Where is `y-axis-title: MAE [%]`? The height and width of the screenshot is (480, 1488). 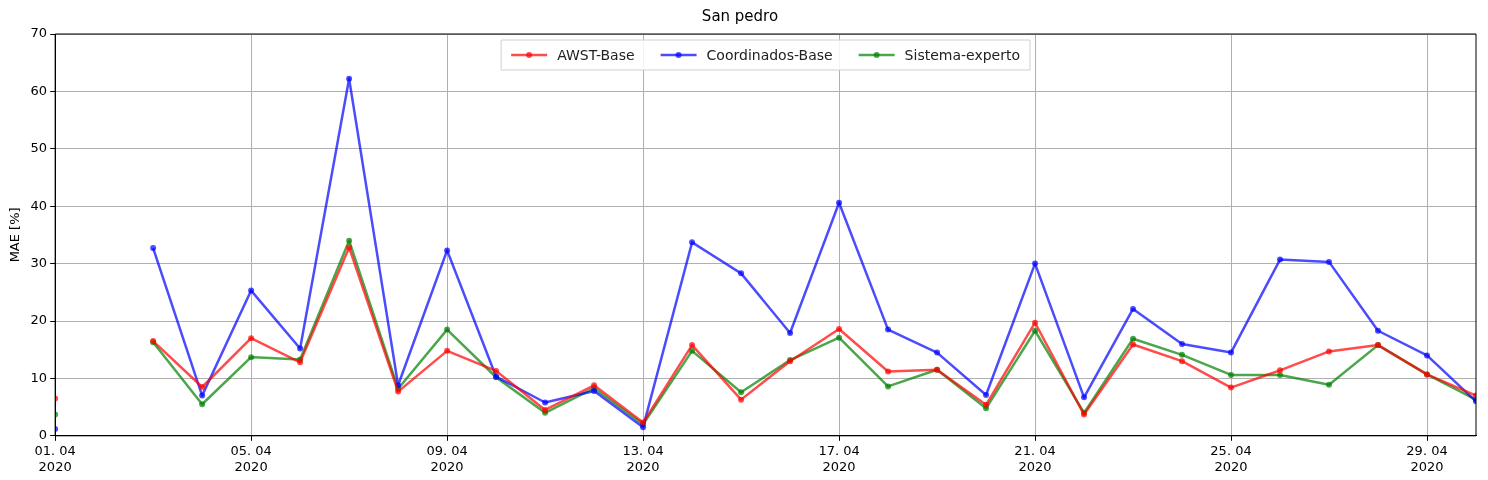
y-axis-title: MAE [%] is located at coordinates (15, 235).